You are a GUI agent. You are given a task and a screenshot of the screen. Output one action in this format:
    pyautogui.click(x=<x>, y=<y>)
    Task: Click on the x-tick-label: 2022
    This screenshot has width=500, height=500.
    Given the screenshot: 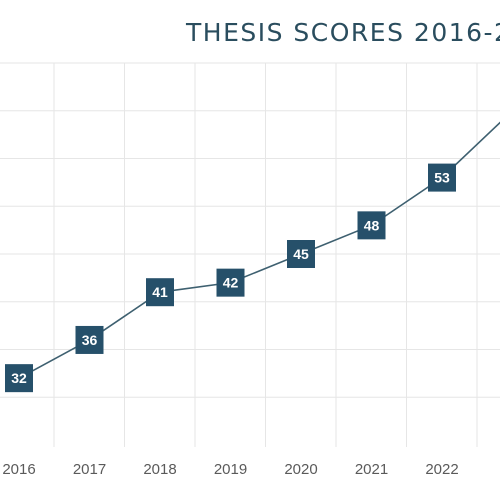 What is the action you would take?
    pyautogui.click(x=441, y=469)
    